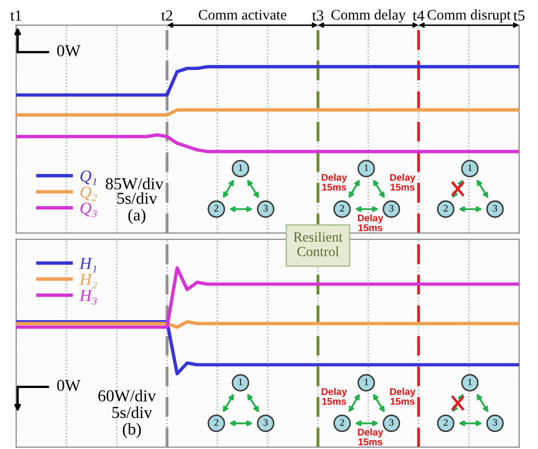 The height and width of the screenshot is (449, 538). Describe the element at coordinates (127, 396) in the screenshot. I see `annotation: 60W/div` at that location.